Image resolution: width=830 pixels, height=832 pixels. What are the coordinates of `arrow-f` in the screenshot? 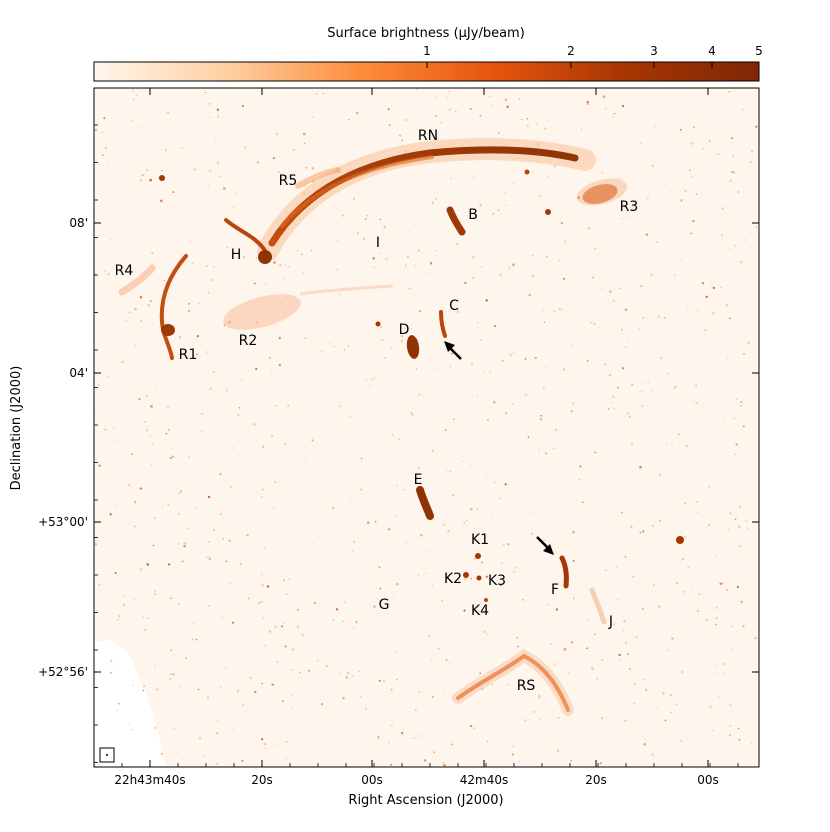 It's located at (545, 545).